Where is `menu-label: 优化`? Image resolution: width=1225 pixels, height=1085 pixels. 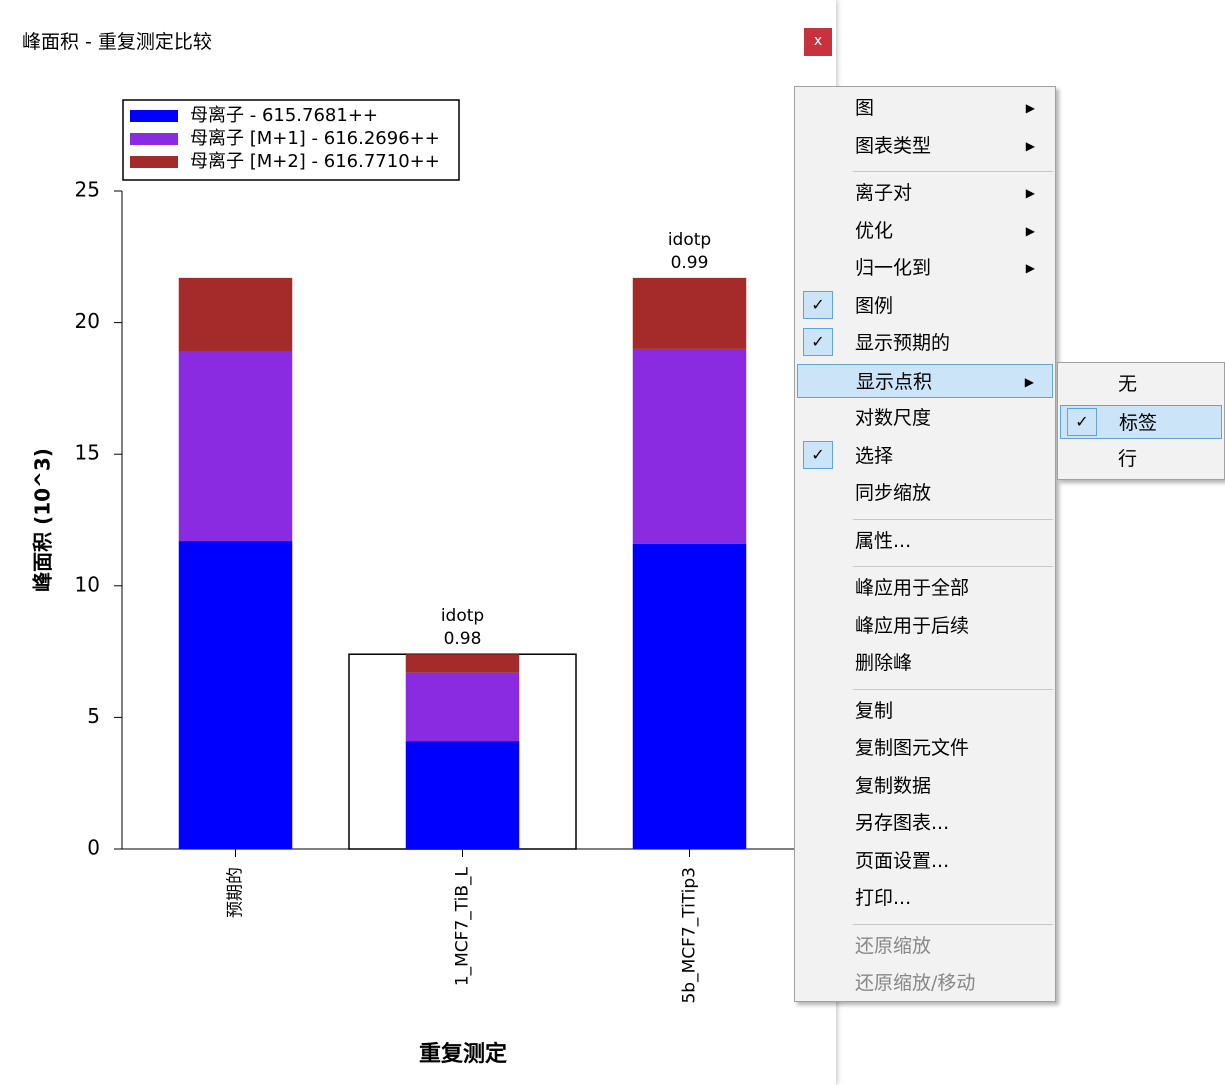 menu-label: 优化 is located at coordinates (874, 230).